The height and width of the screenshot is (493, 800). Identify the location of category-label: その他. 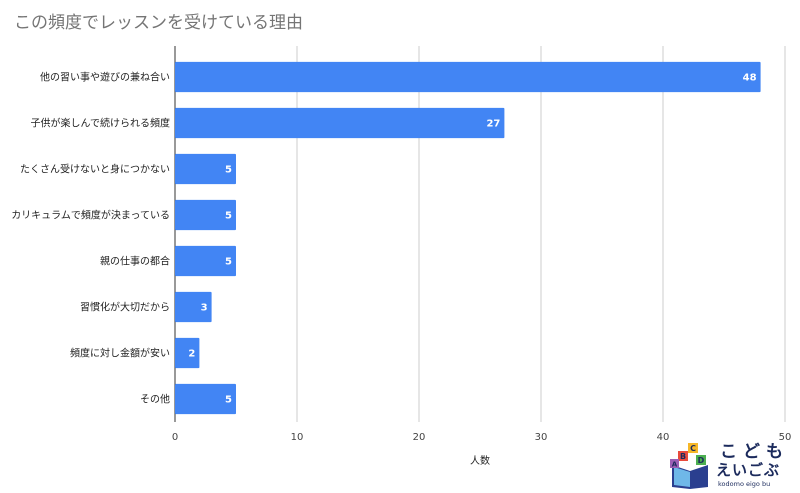
(155, 399).